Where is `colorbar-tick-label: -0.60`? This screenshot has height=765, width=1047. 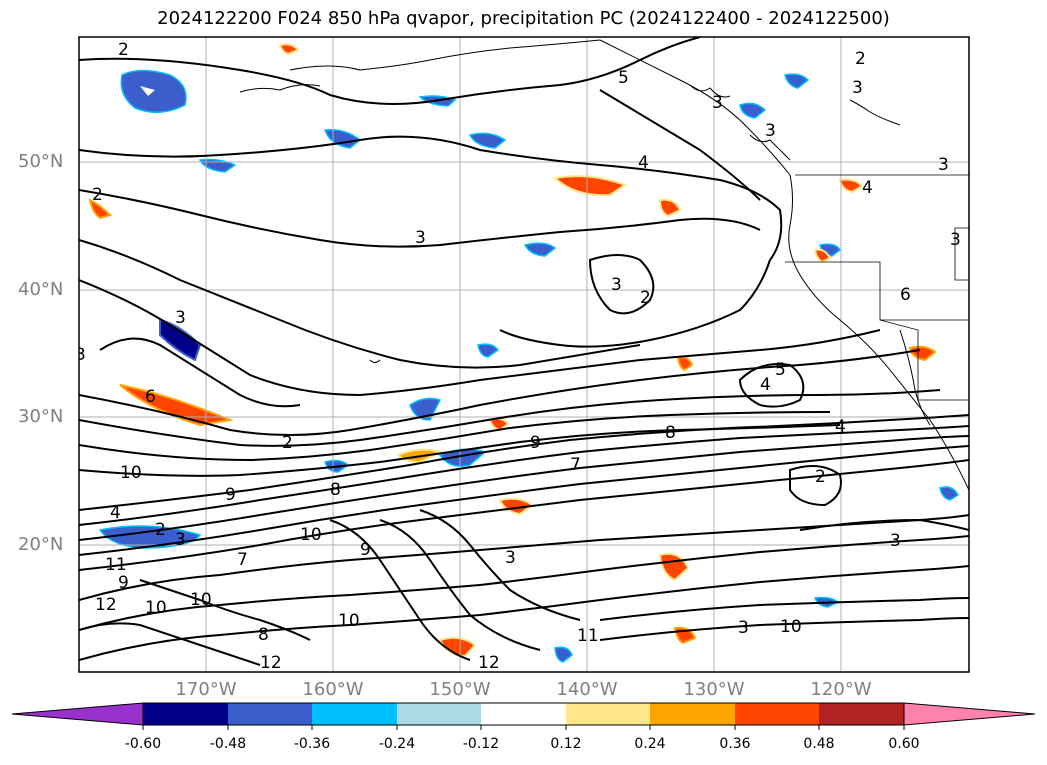
colorbar-tick-label: -0.60 is located at coordinates (143, 744).